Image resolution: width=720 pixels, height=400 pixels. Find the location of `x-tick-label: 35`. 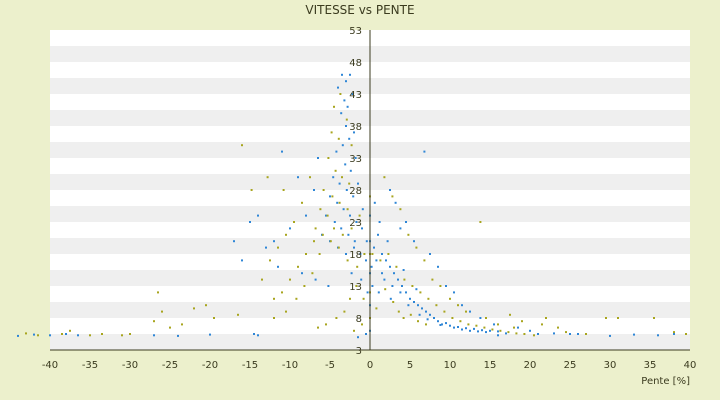

x-tick-label: 35 is located at coordinates (650, 365).